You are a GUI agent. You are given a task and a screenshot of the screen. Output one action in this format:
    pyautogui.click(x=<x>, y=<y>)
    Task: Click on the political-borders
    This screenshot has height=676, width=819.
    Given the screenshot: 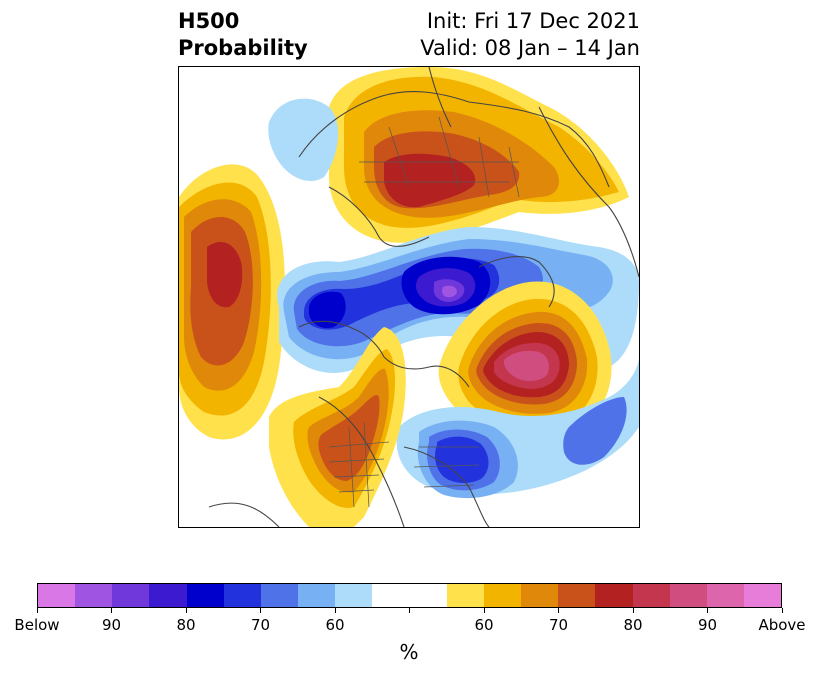 What is the action you would take?
    pyautogui.click(x=424, y=312)
    